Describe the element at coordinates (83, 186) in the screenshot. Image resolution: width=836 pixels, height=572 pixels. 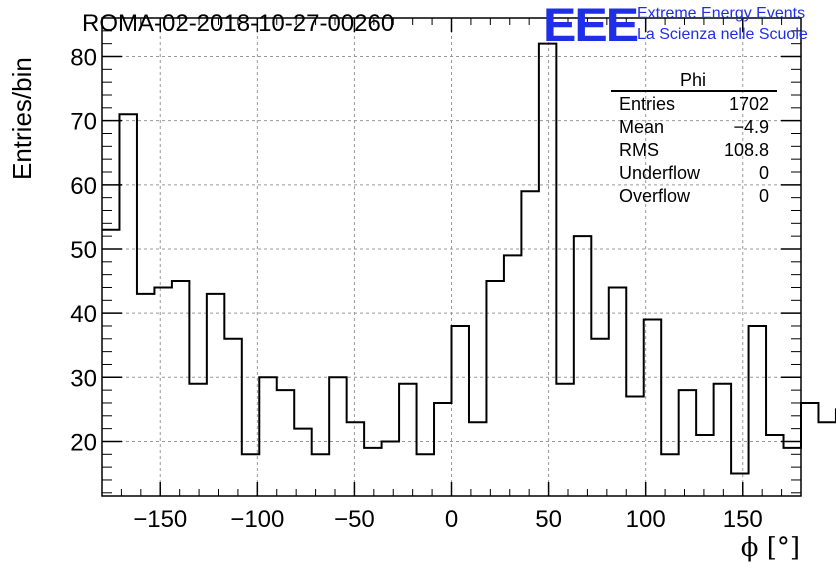
I see `y-tick-label: 60` at that location.